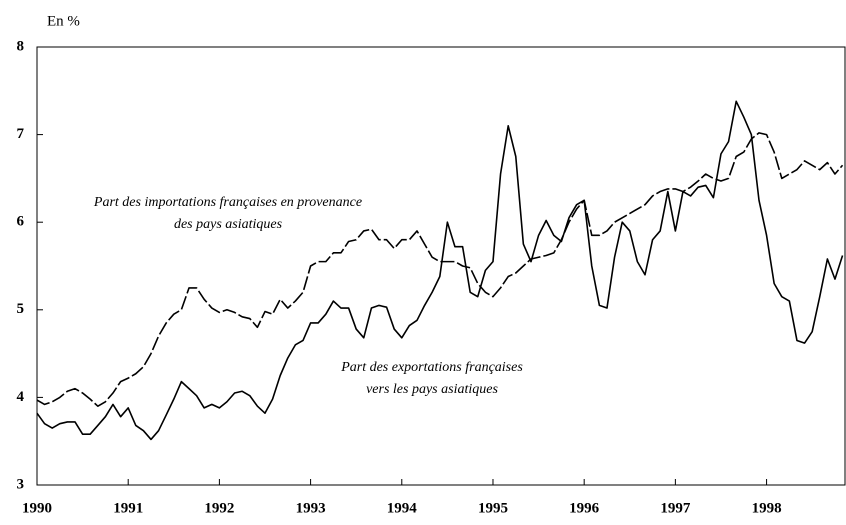  What do you see at coordinates (128, 508) in the screenshot?
I see `x-tick-label: 1991` at bounding box center [128, 508].